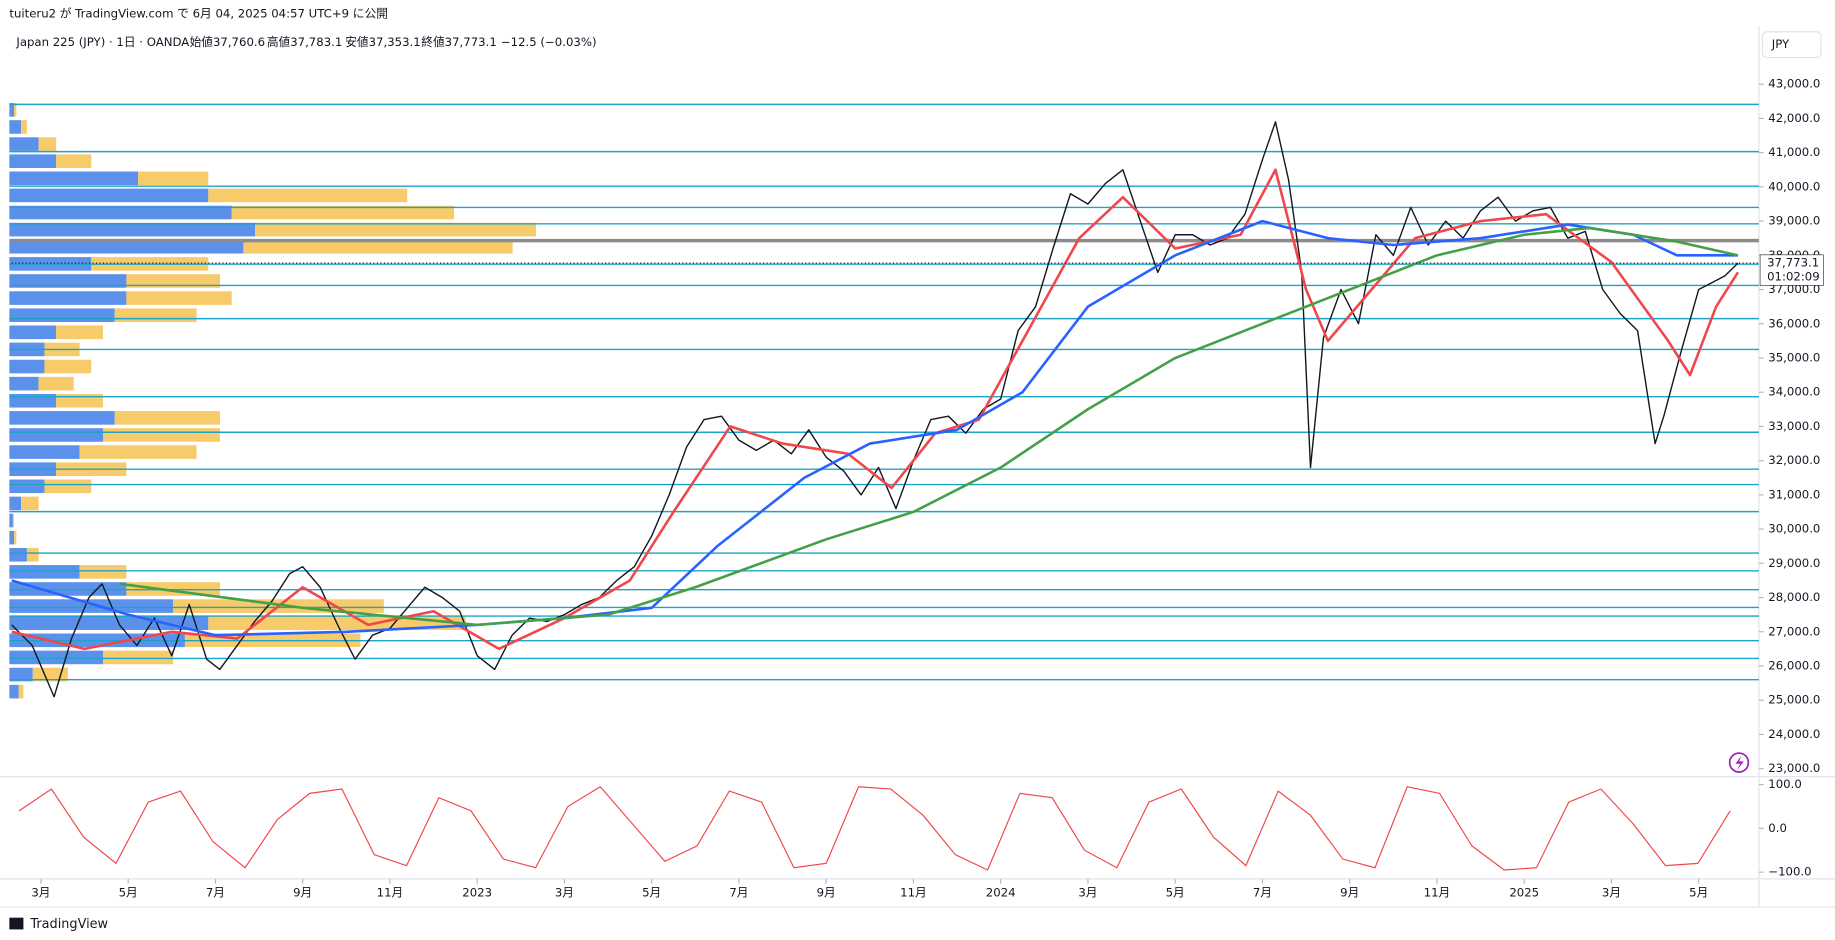 This screenshot has width=1835, height=940. I want to click on currency-button, so click(1791, 45).